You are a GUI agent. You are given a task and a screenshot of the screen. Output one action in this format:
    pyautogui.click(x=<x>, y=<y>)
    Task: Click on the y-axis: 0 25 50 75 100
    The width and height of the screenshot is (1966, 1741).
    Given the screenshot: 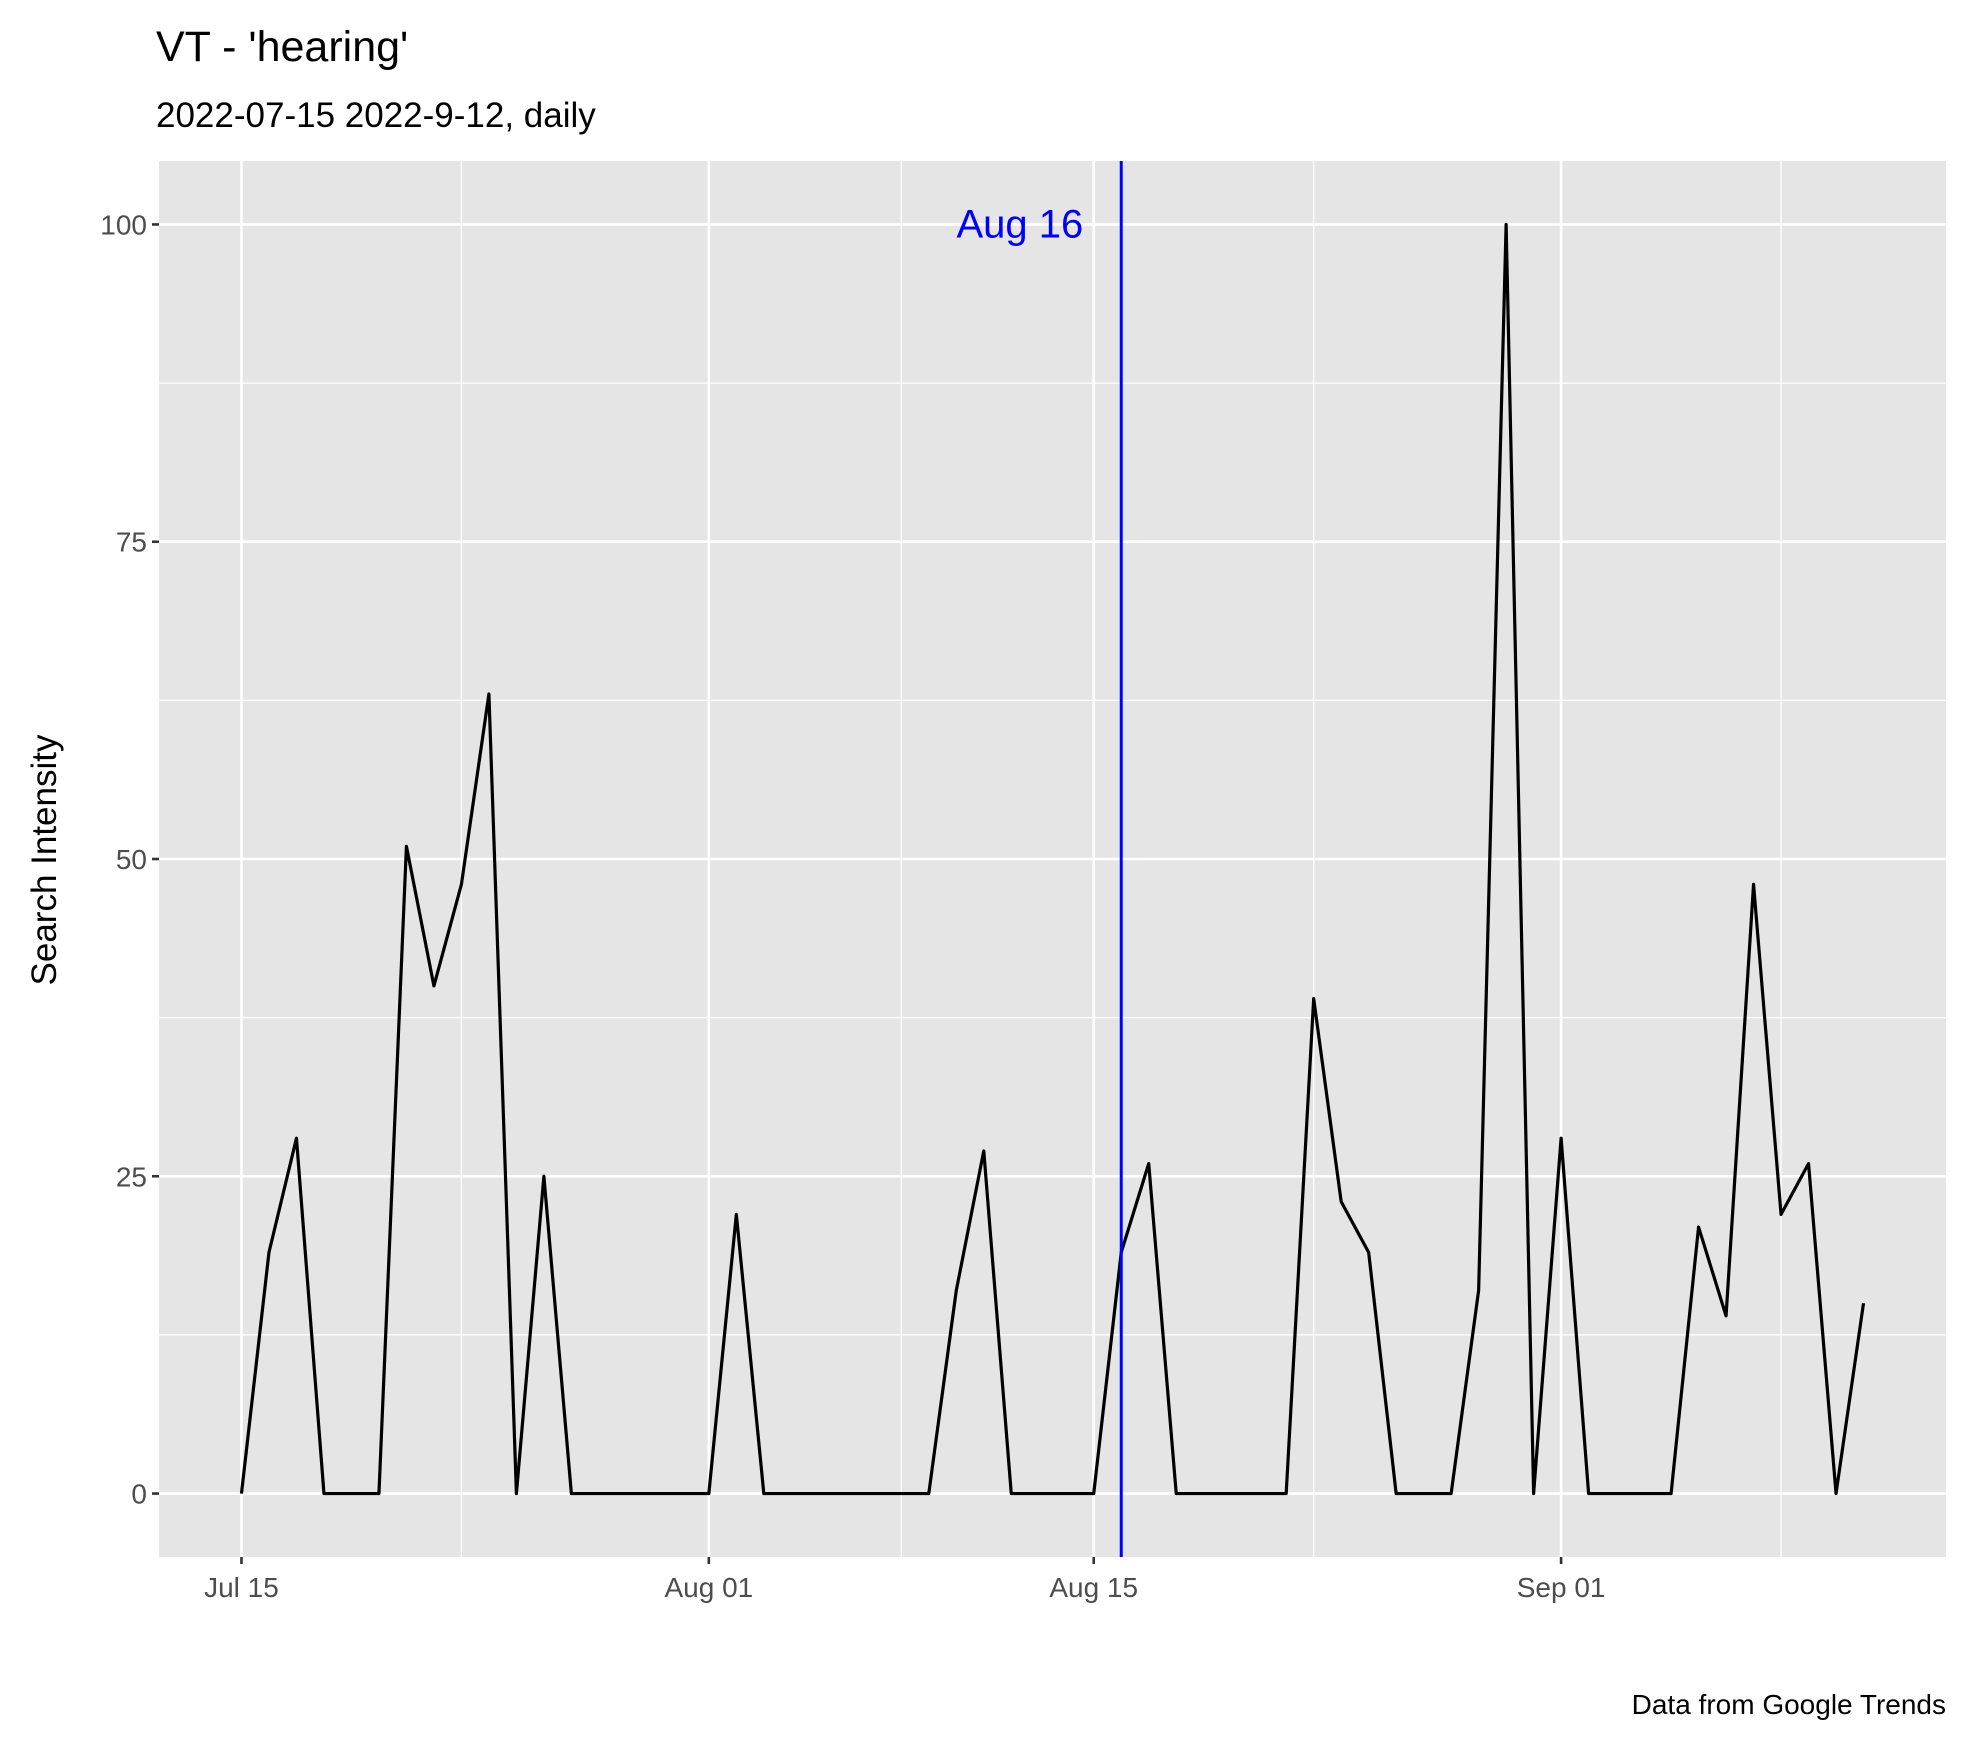 What is the action you would take?
    pyautogui.click(x=129, y=859)
    